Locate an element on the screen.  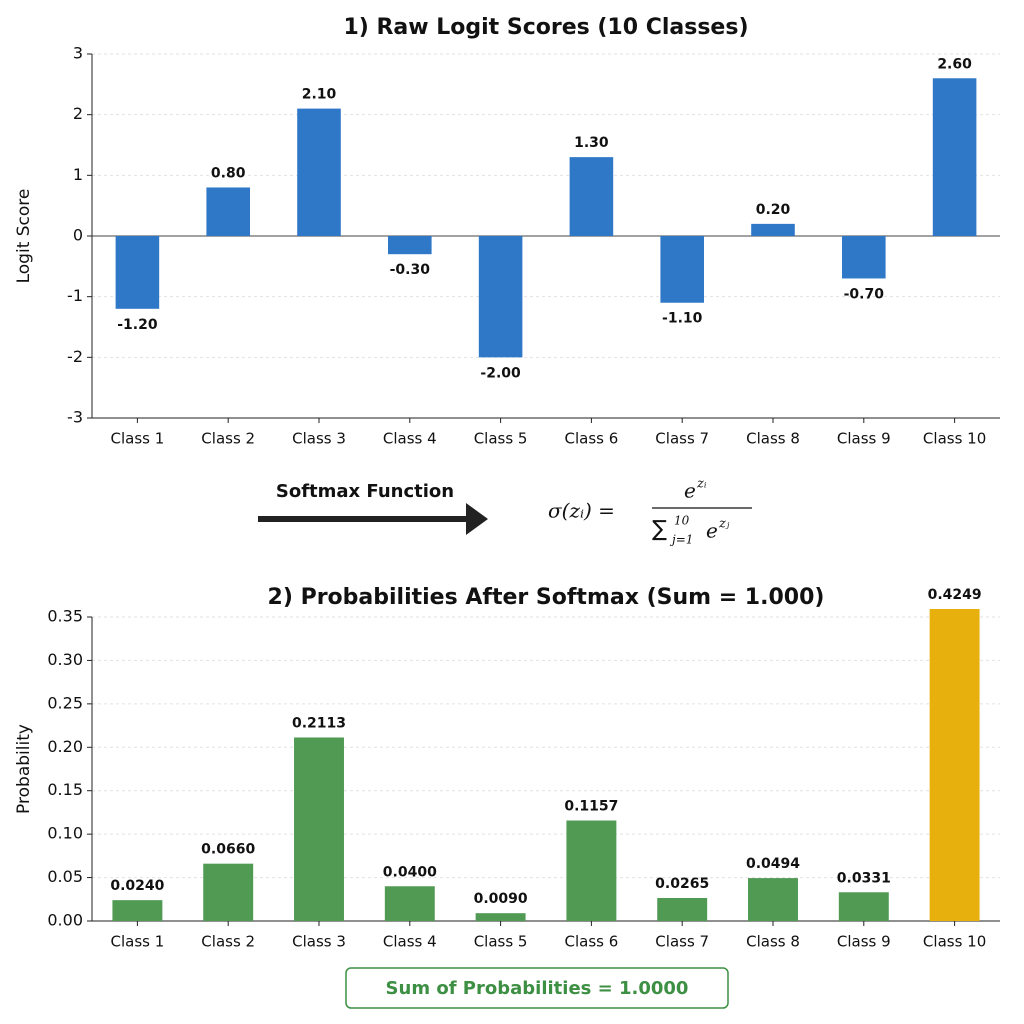
chart-title: 1) Raw Logit Scores (10 Classes) is located at coordinates (545, 27).